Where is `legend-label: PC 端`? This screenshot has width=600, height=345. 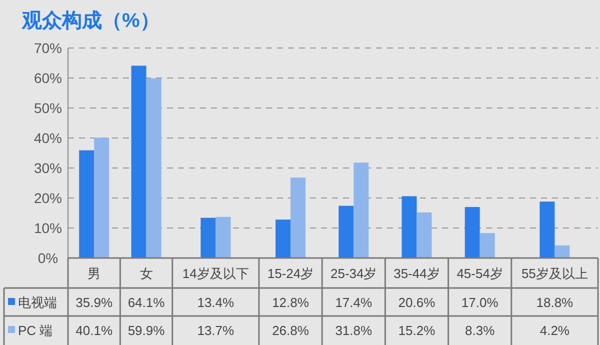 legend-label: PC 端 is located at coordinates (35, 330).